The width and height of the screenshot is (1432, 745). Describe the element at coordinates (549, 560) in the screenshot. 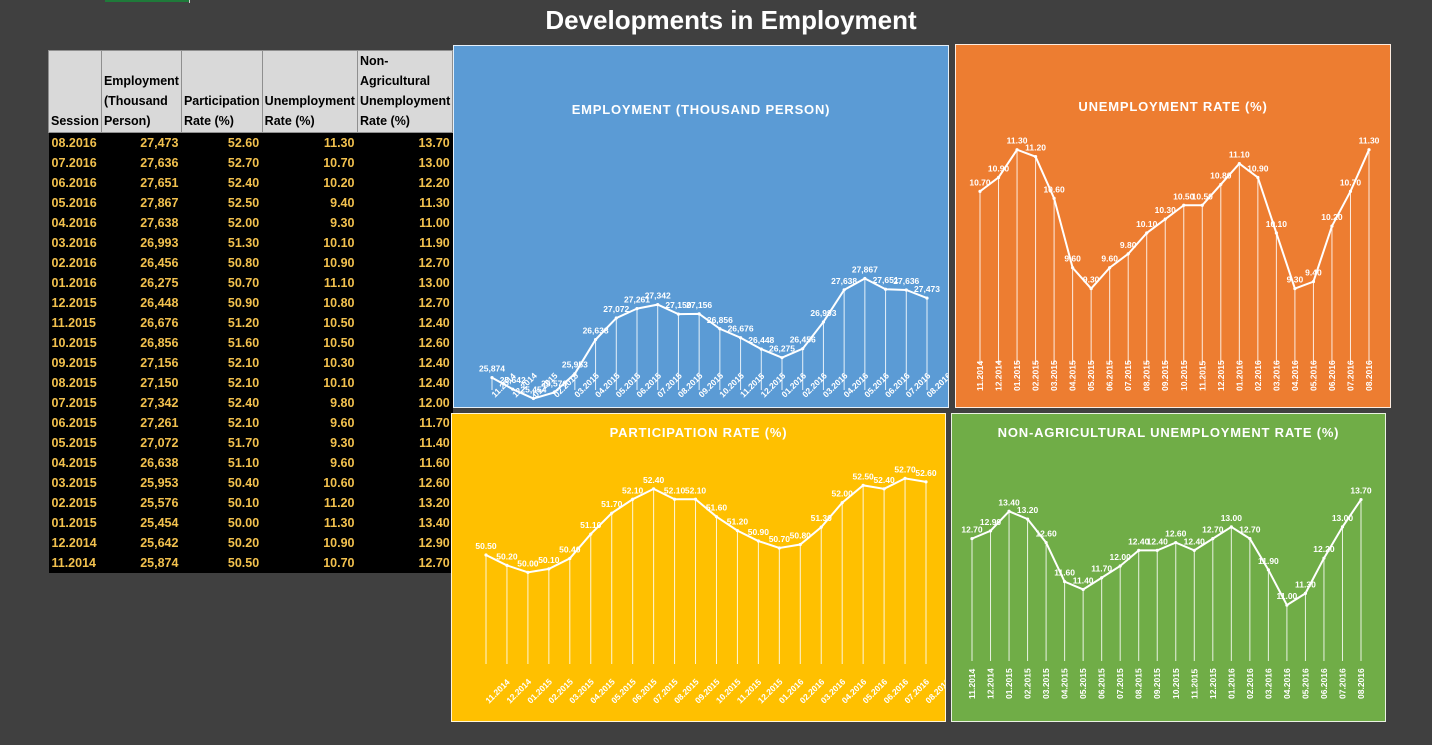

I see `data-label: 50.10` at that location.